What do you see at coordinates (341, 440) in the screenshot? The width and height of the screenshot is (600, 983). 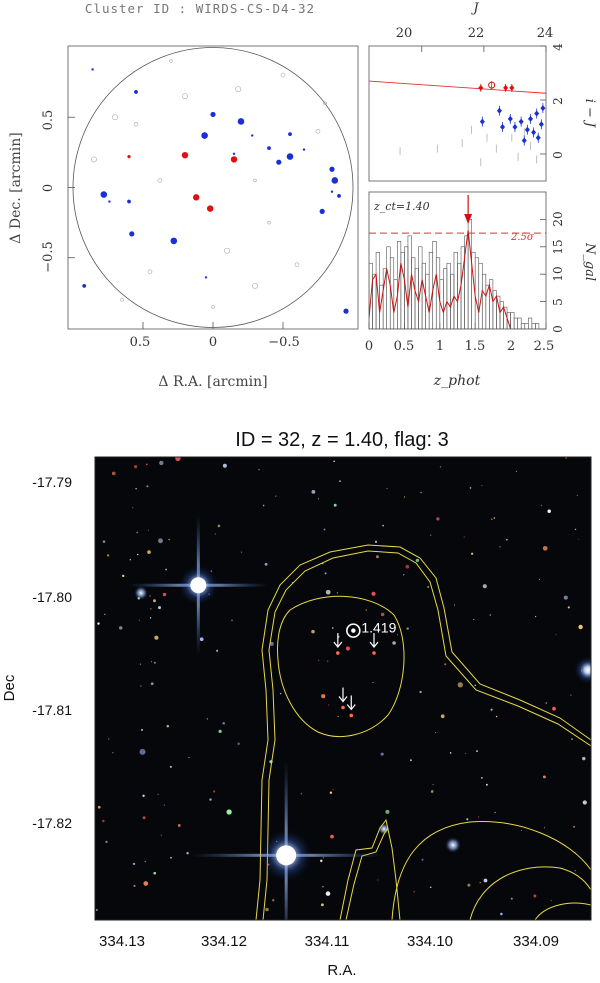 I see `image-title: ID = 32, z = 1.40, flag: 3` at bounding box center [341, 440].